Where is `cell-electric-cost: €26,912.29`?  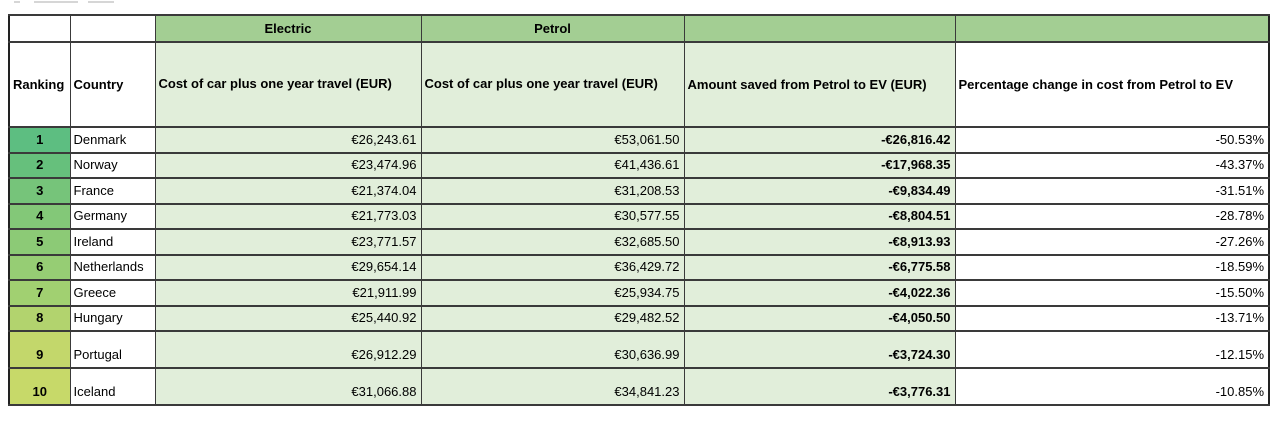
cell-electric-cost: €26,912.29 is located at coordinates (288, 349).